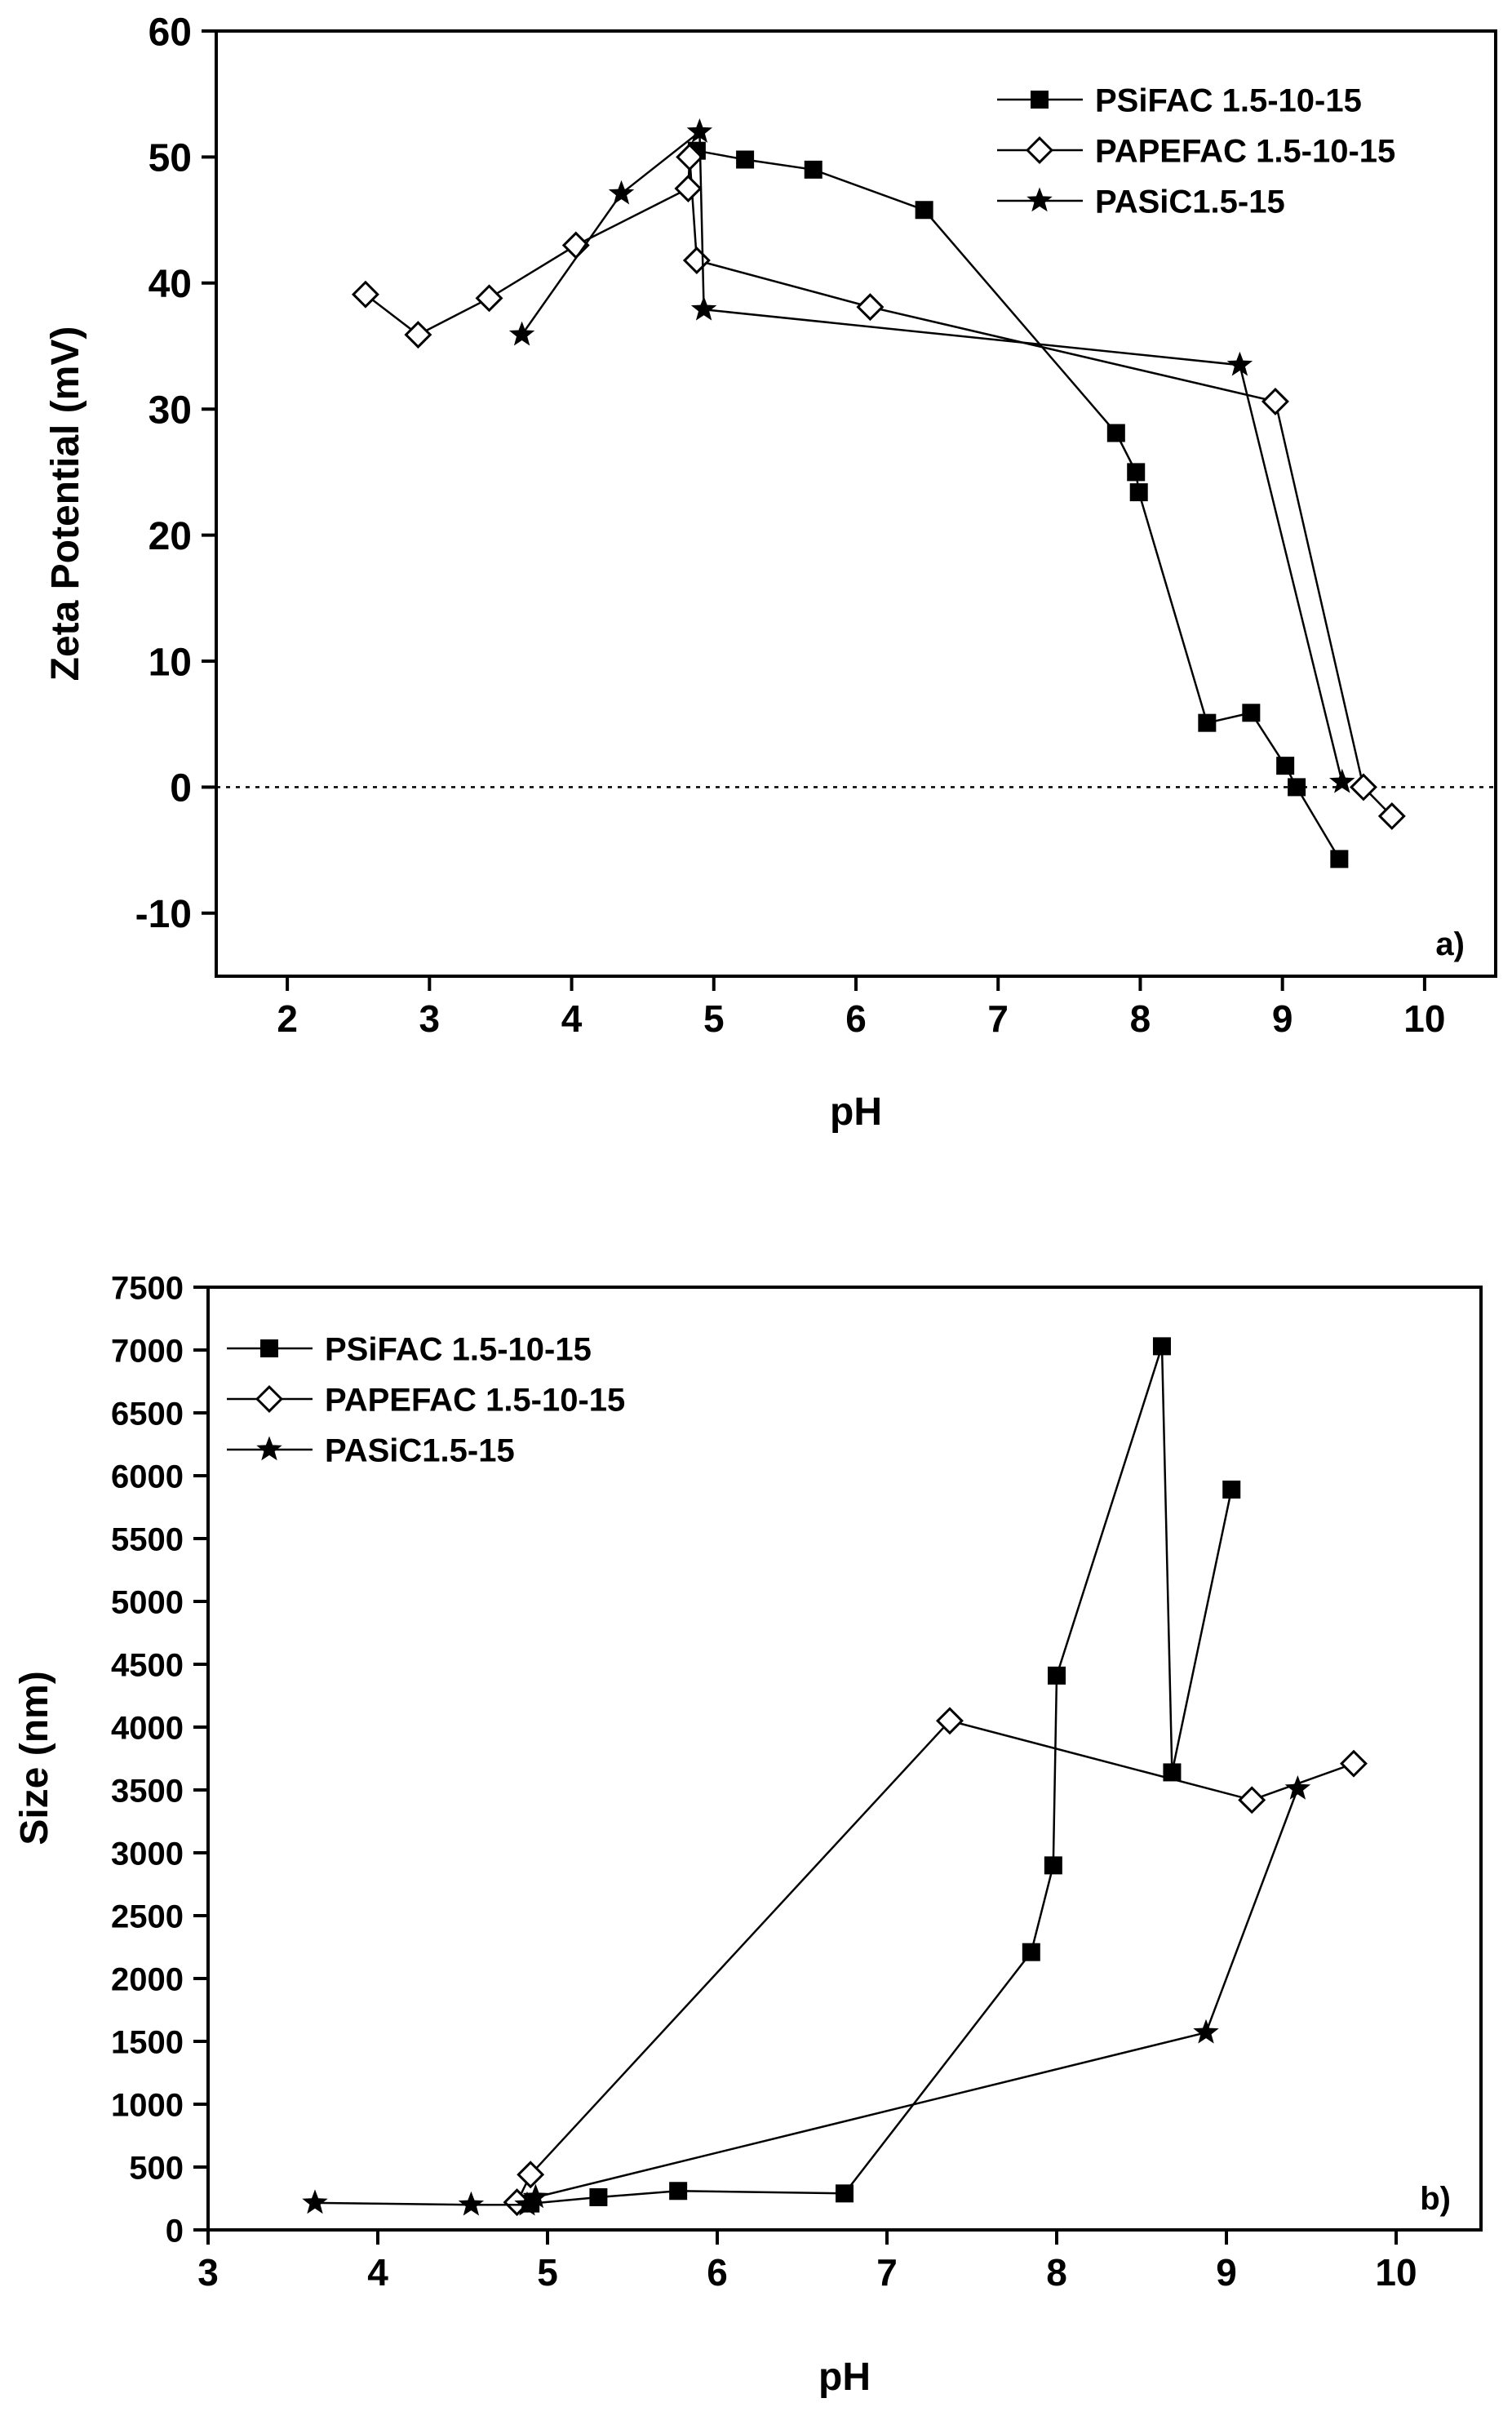 The width and height of the screenshot is (1512, 2416). I want to click on y-tick-label: 5500, so click(147, 1539).